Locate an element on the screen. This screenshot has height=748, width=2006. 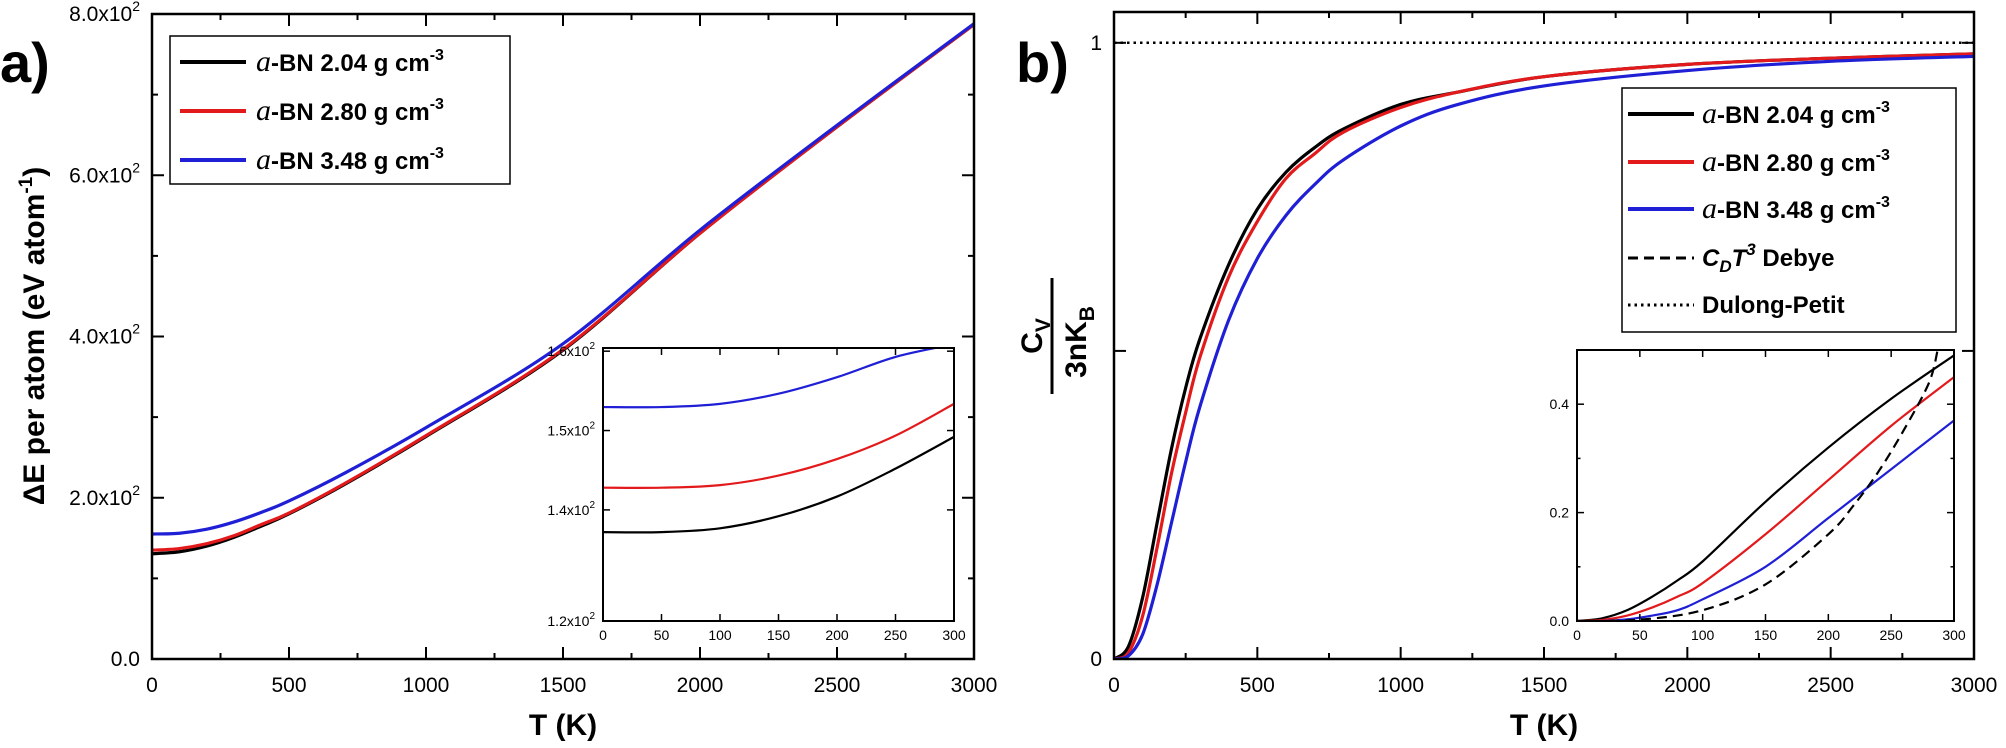
panel-b-inset-x-tick-label: 150 is located at coordinates (1766, 635).